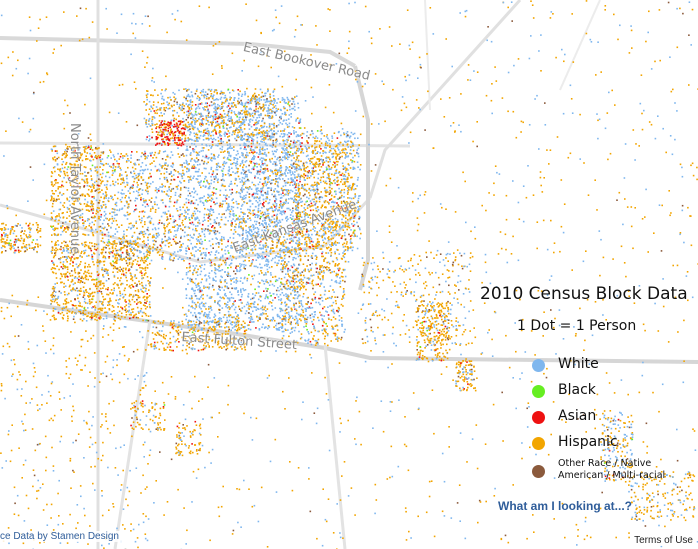 The width and height of the screenshot is (698, 549). I want to click on legend-swatch-white, so click(538, 365).